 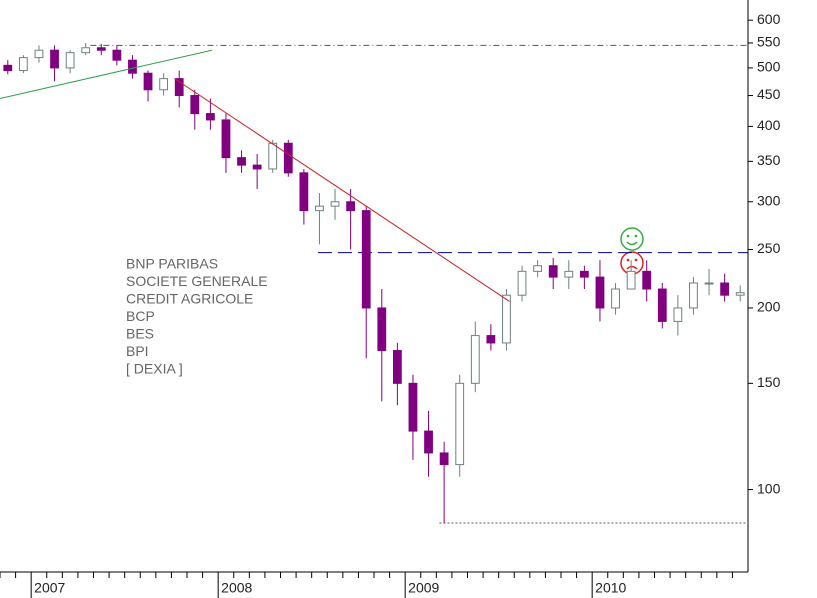 I want to click on note: [ DEXIA ], so click(x=154, y=369).